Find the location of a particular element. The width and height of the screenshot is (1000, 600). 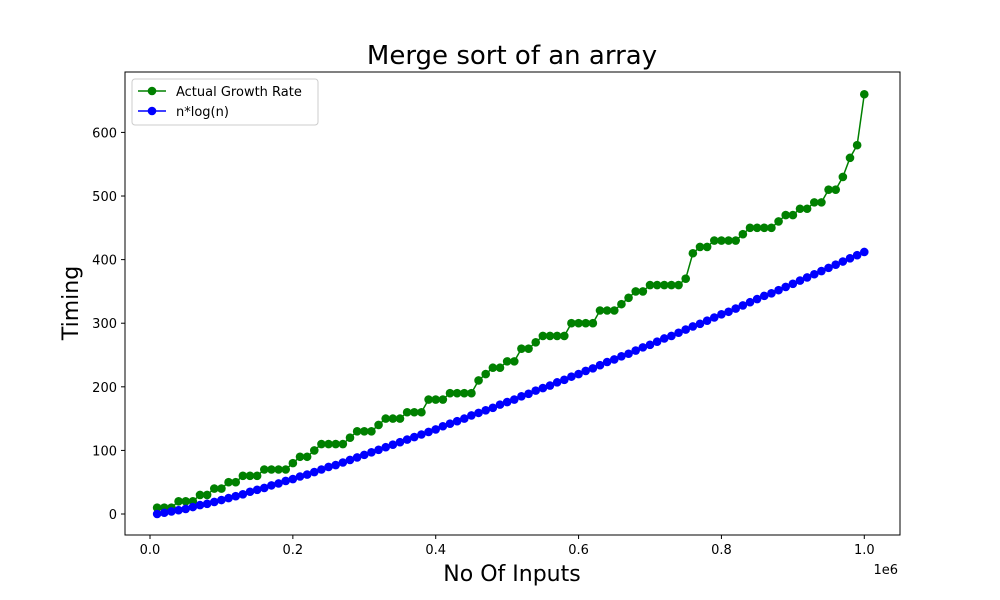

legend-marker is located at coordinates (152, 111).